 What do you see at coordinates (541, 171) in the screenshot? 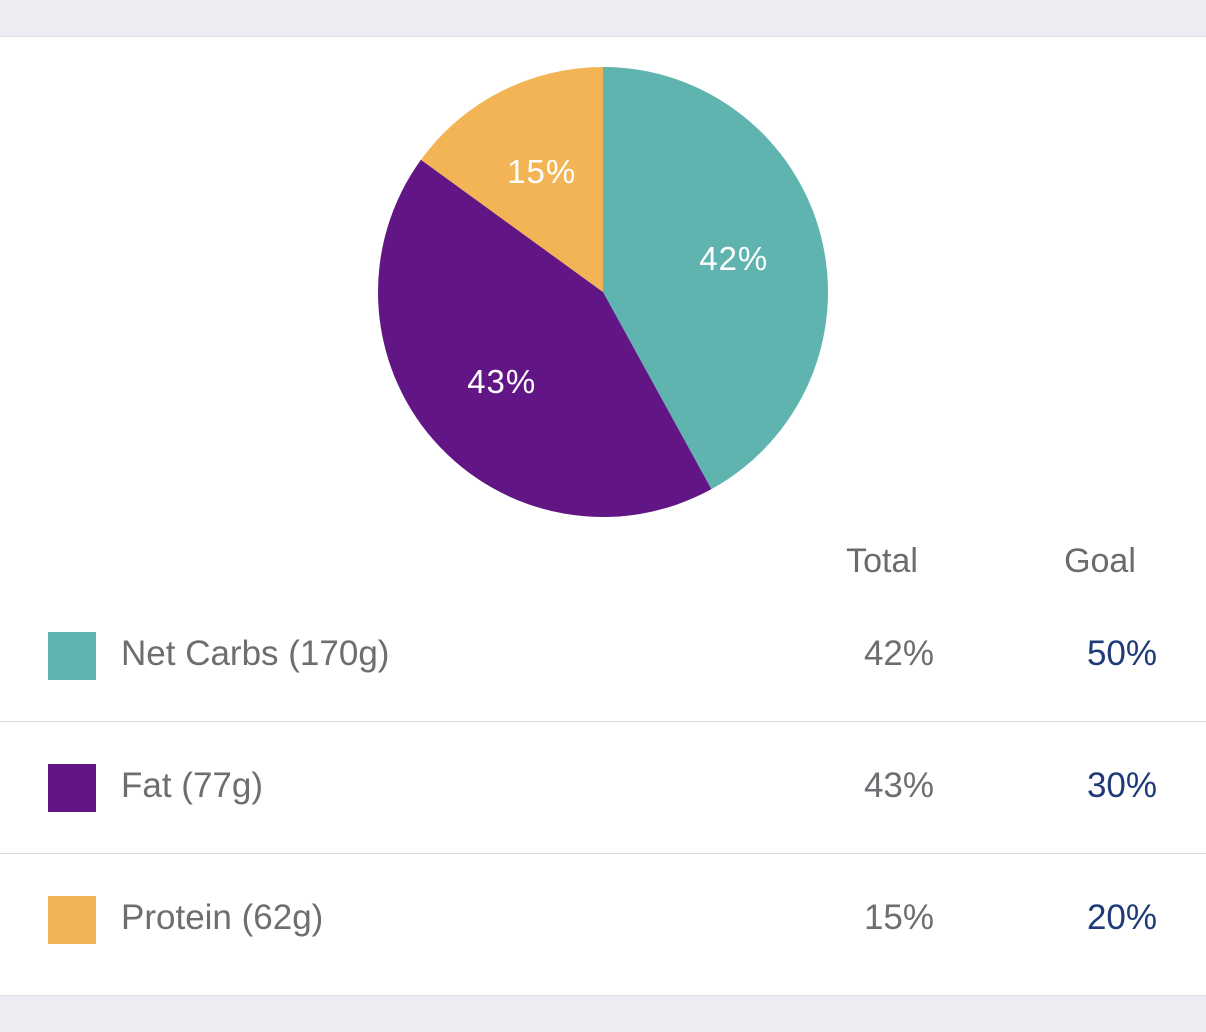
I see `pie-label-protein: 15%` at bounding box center [541, 171].